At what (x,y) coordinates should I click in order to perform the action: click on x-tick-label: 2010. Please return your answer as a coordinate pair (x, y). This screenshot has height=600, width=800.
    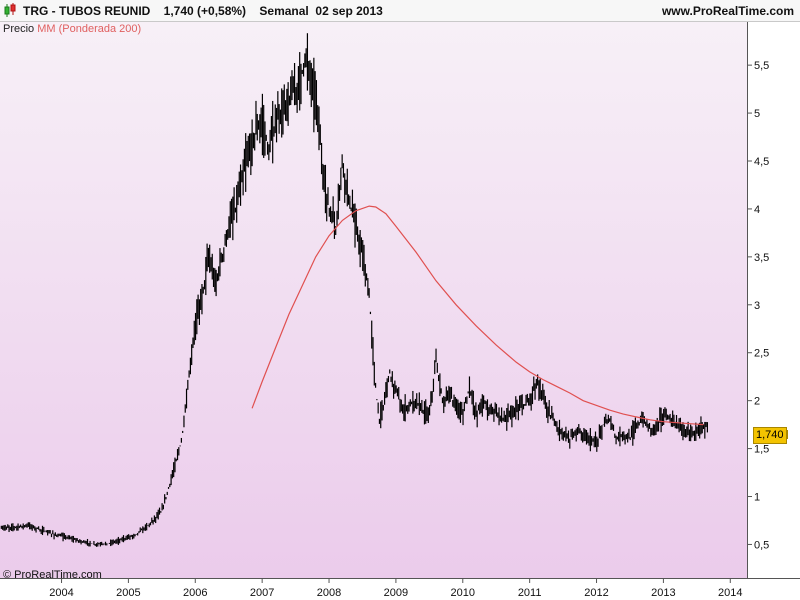
    Looking at the image, I should click on (463, 593).